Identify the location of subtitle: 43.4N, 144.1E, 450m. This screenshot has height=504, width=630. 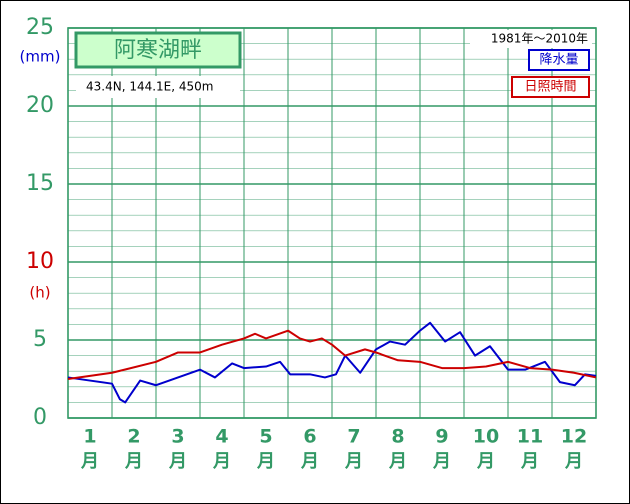
(149, 87).